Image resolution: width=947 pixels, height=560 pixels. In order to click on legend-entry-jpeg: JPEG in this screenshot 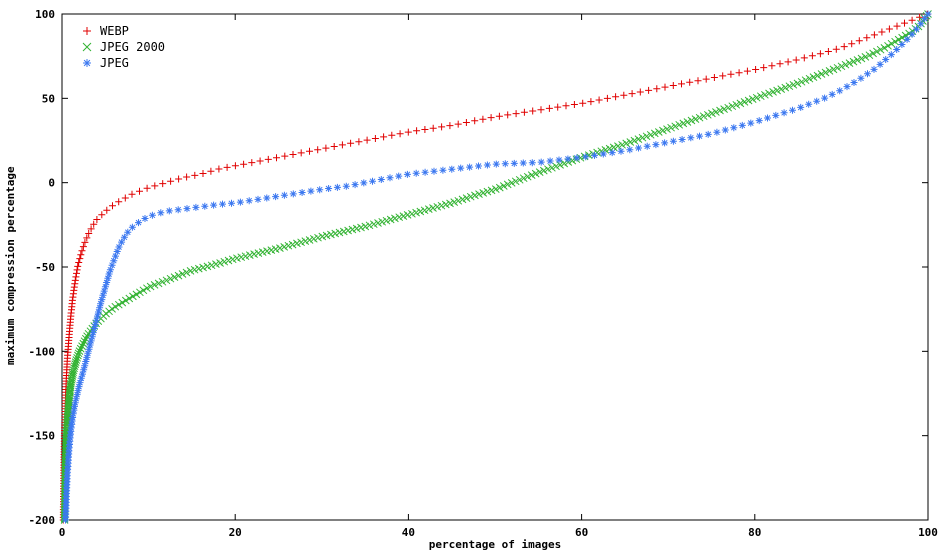, I will do `click(122, 62)`.